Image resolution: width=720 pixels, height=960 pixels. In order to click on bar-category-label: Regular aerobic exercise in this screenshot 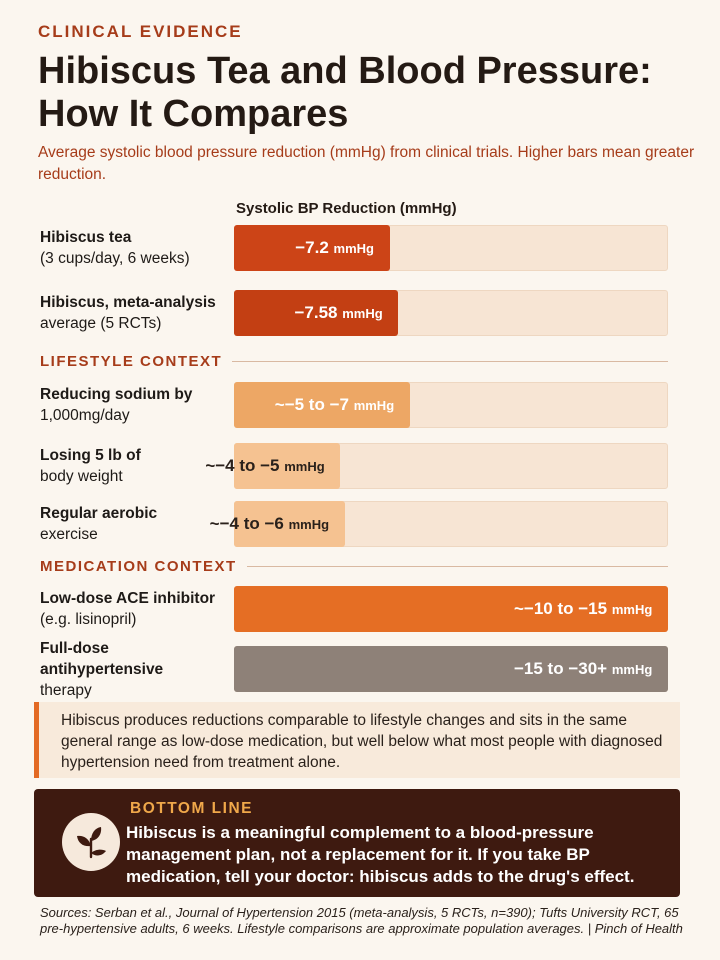, I will do `click(135, 524)`.